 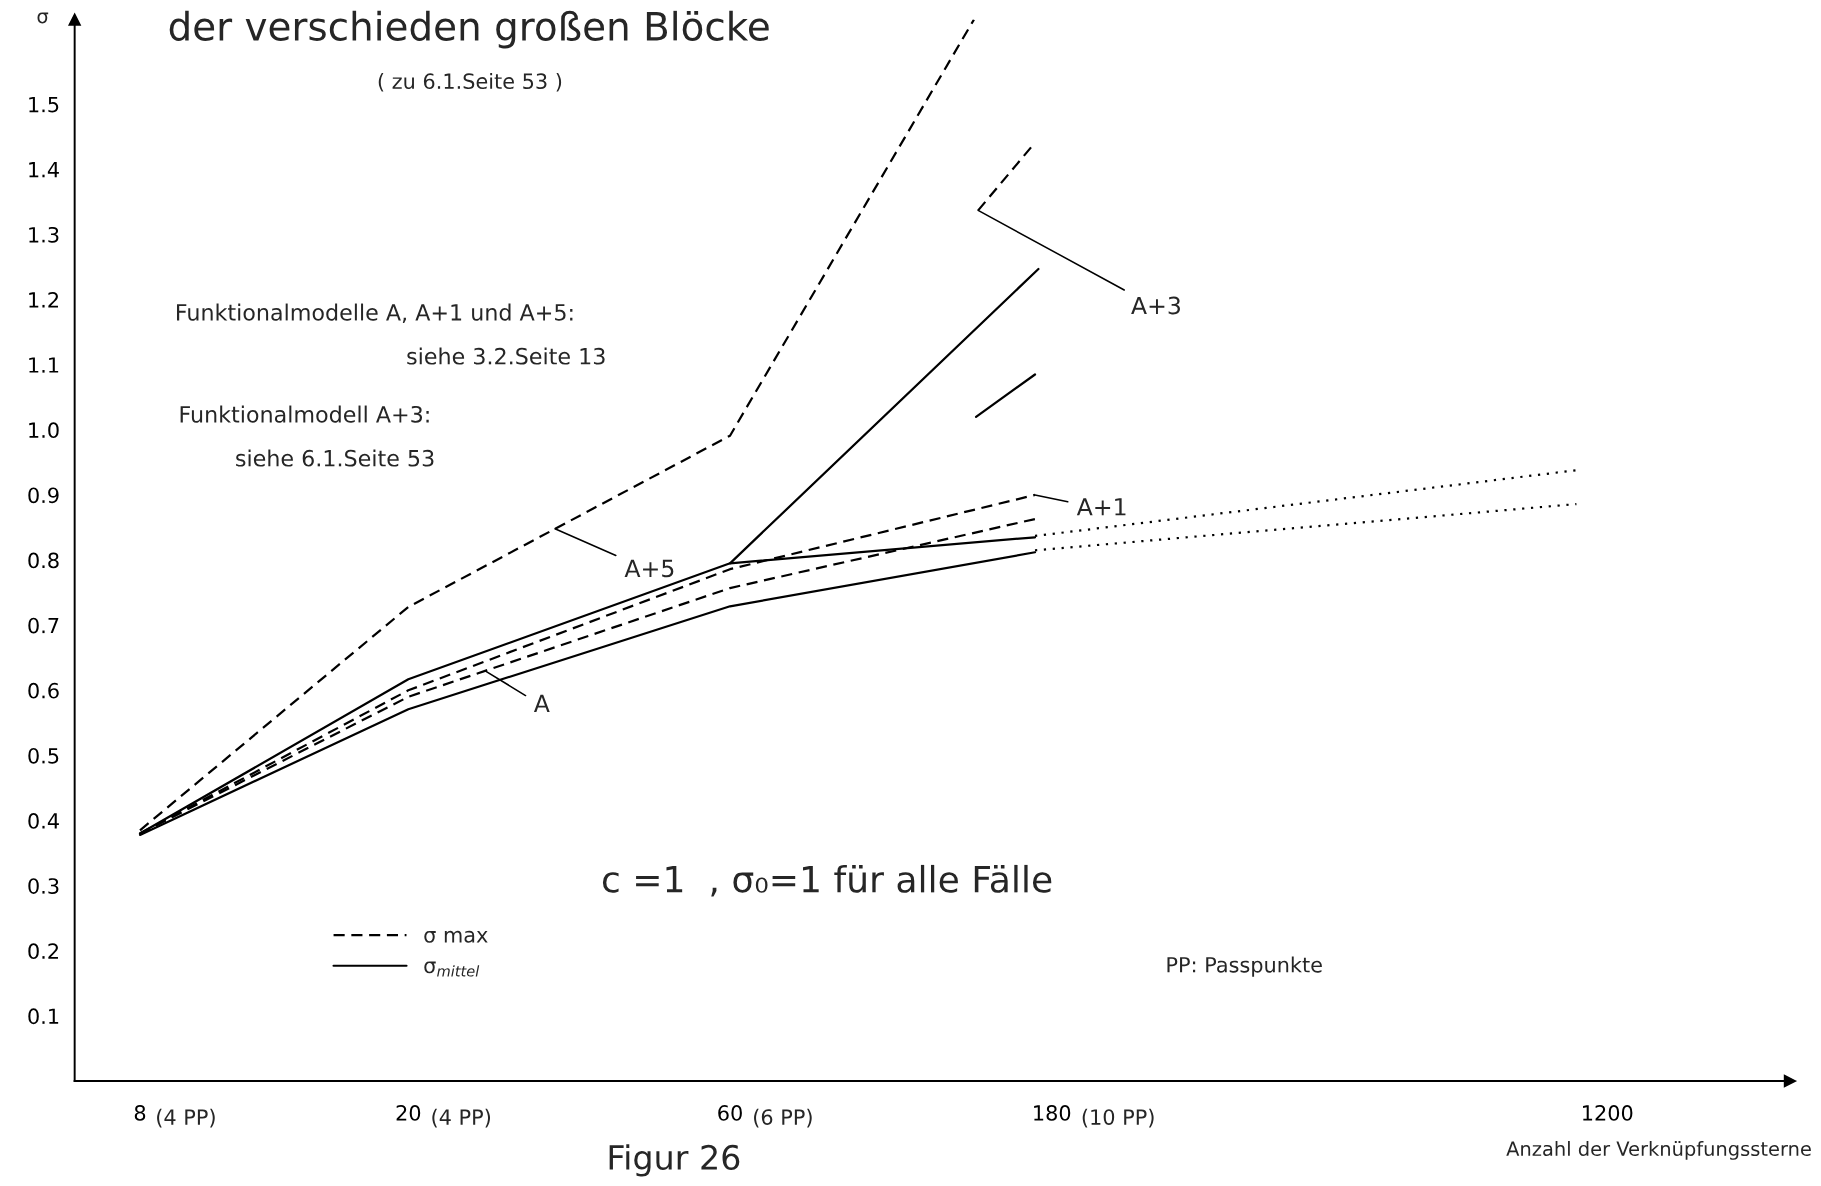 I want to click on chart-title: der verschieden großen Blöcke, so click(x=469, y=29).